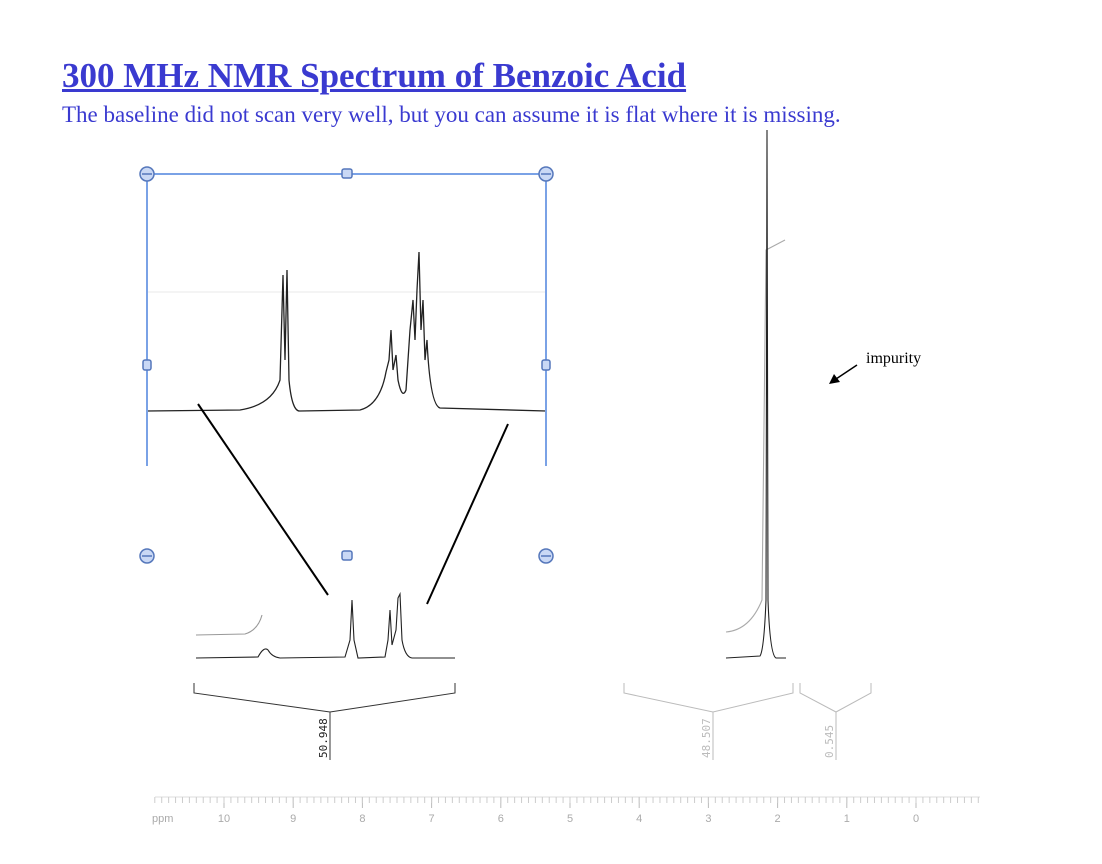 The height and width of the screenshot is (864, 1102). What do you see at coordinates (916, 819) in the screenshot?
I see `tick-label: 0` at bounding box center [916, 819].